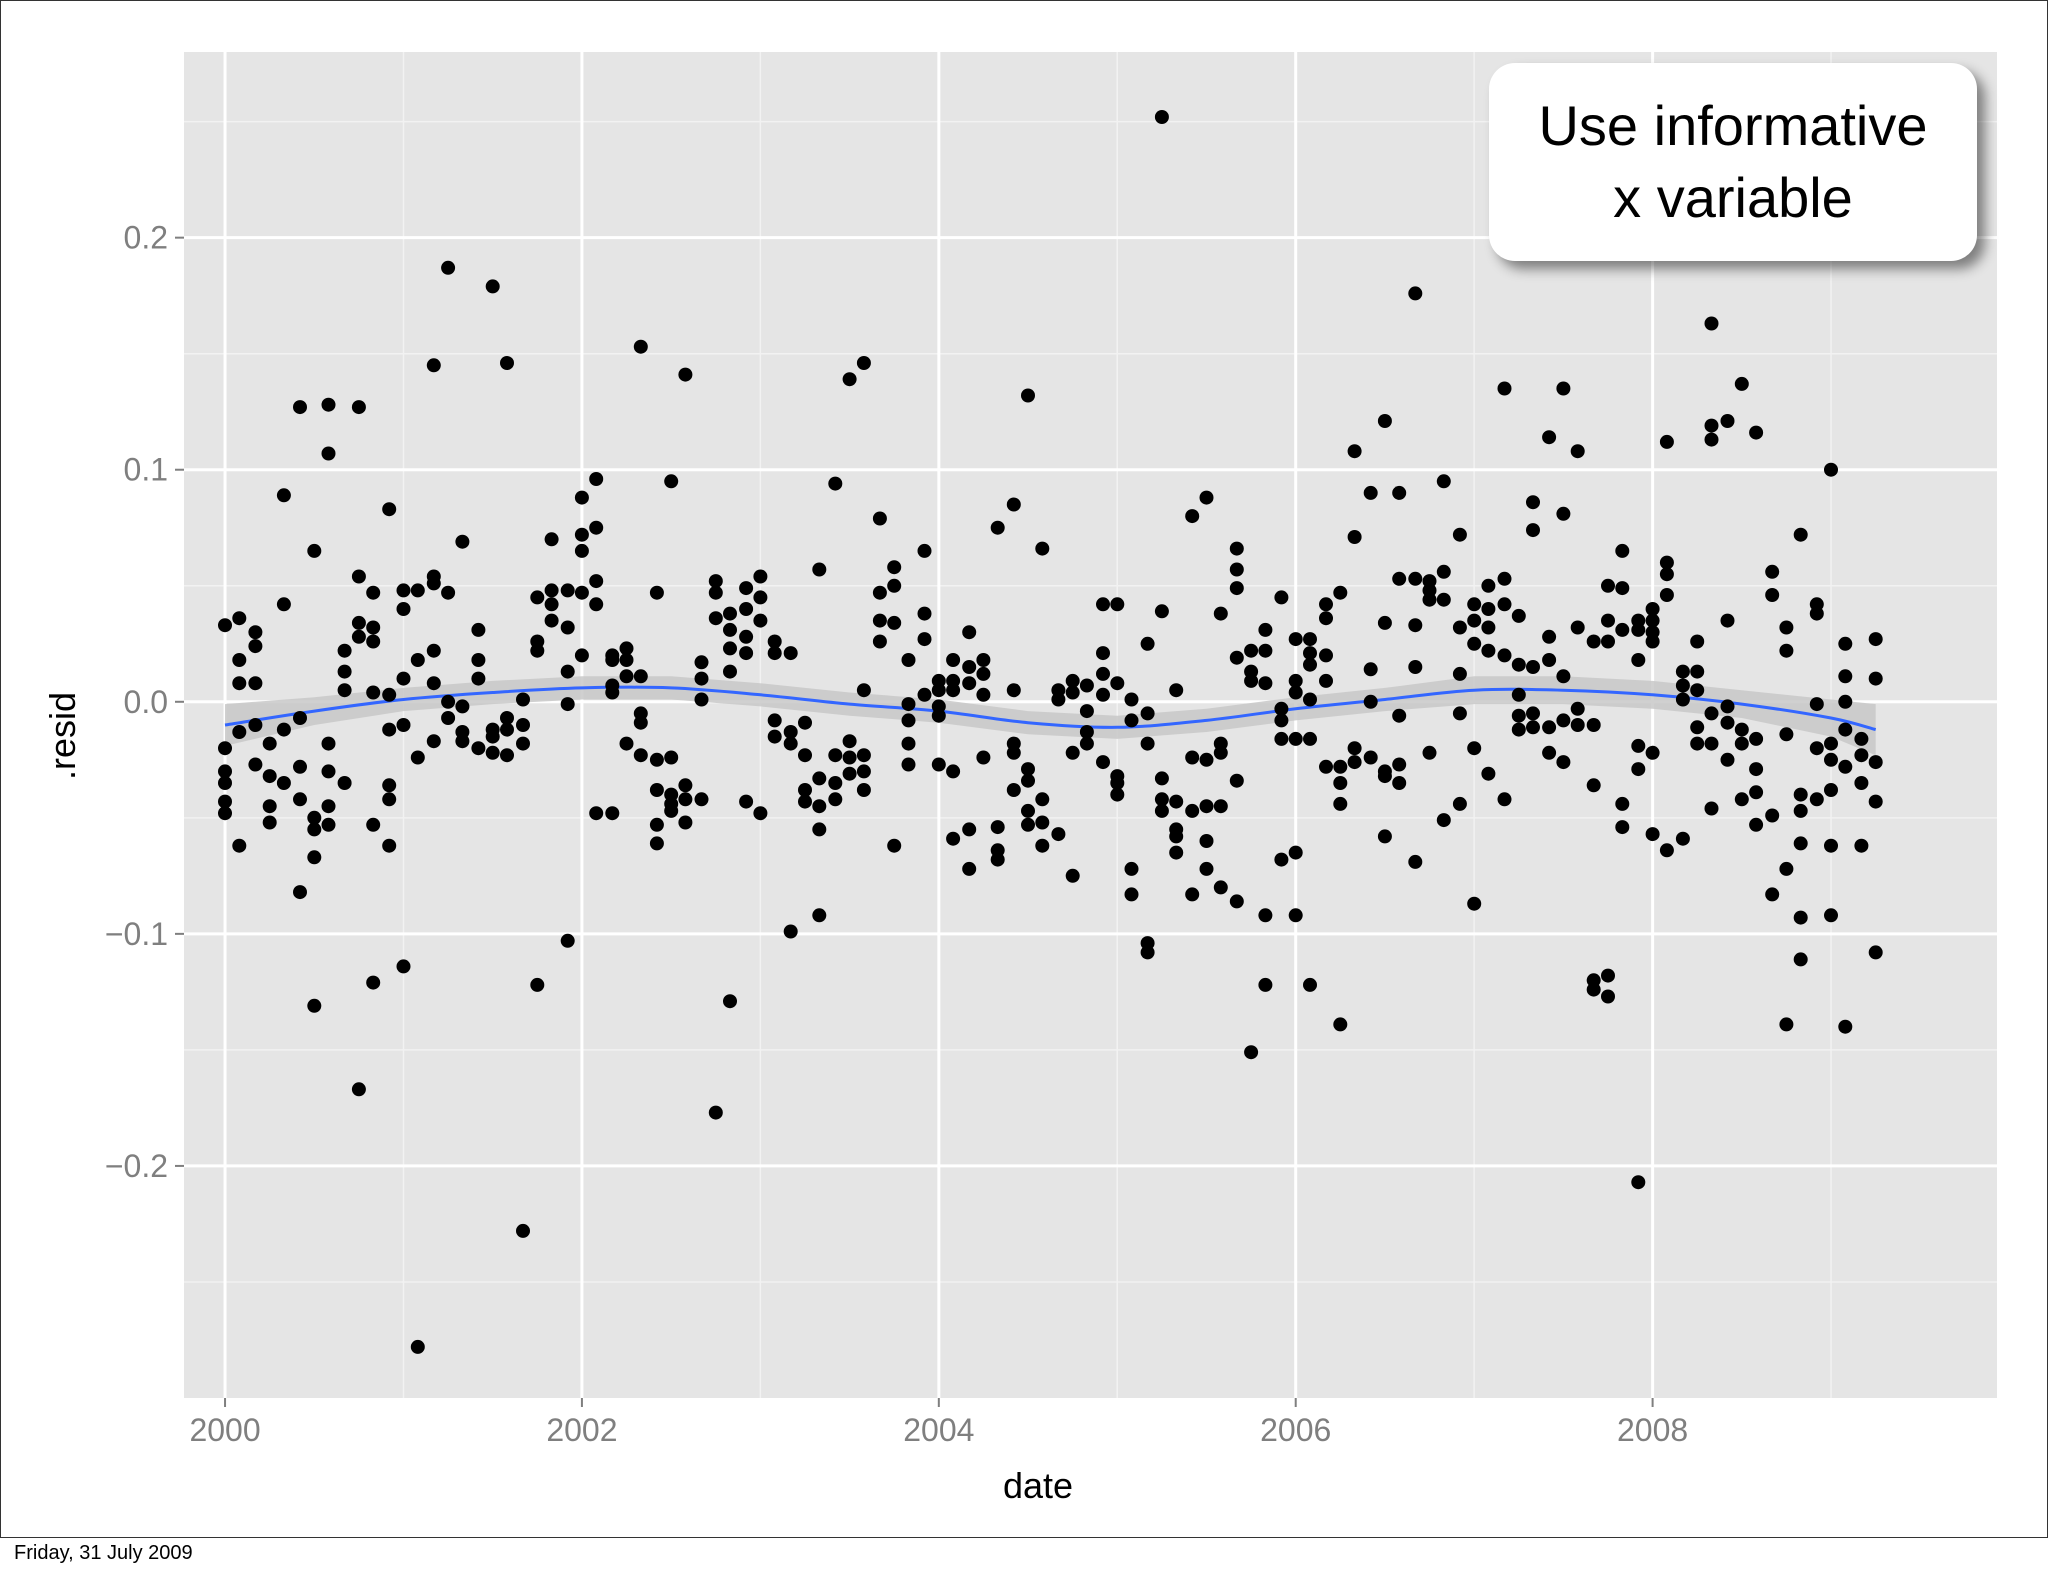  Describe the element at coordinates (1050, 708) in the screenshot. I see `smooth-line` at that location.